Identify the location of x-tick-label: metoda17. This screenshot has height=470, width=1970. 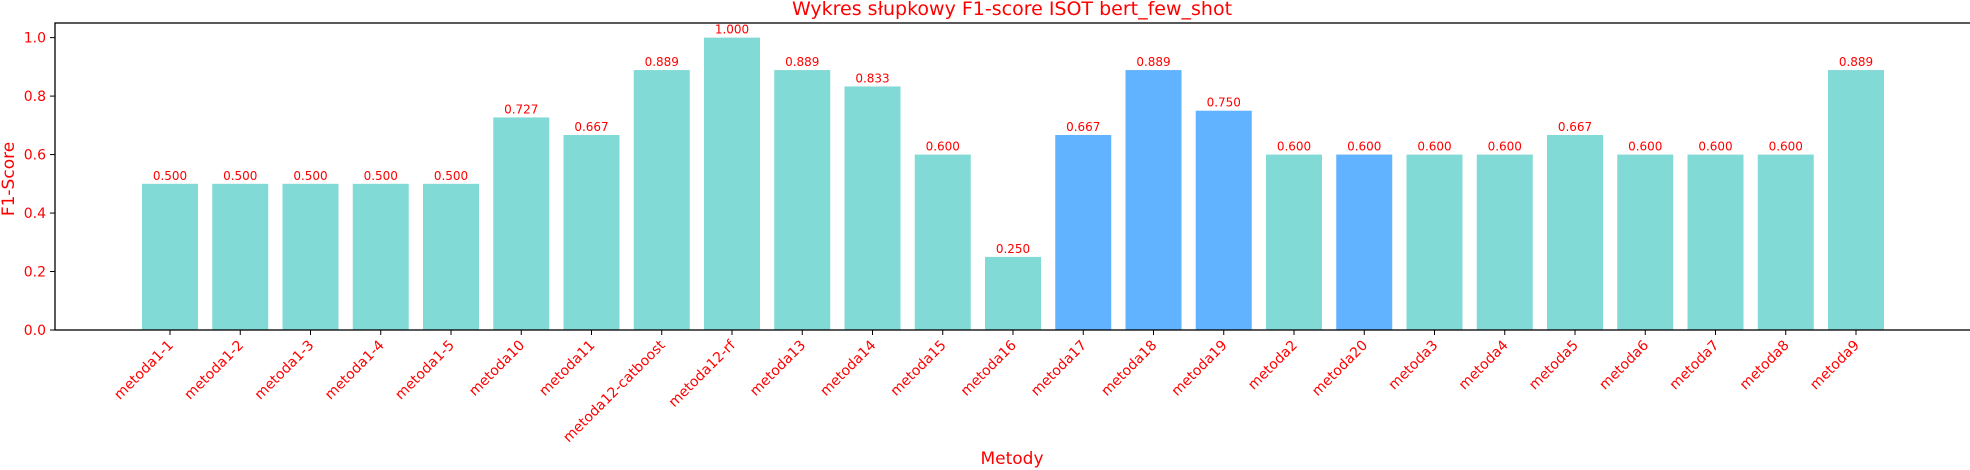
(1059, 369).